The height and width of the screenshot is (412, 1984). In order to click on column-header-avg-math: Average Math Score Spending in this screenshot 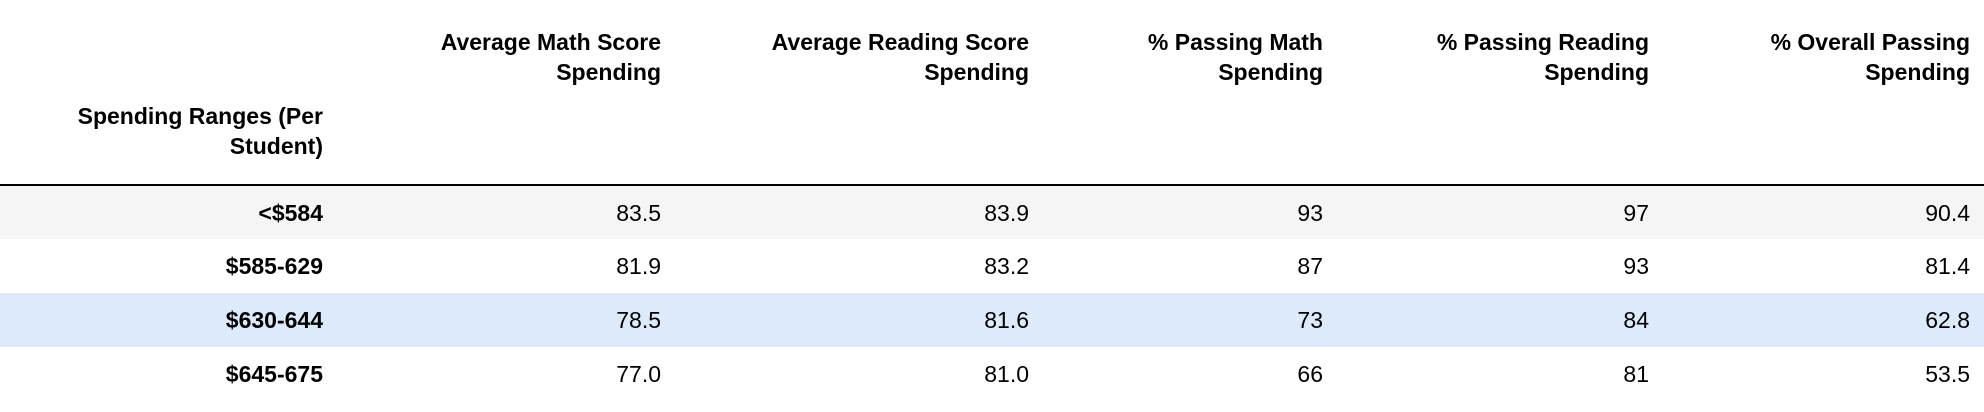, I will do `click(506, 50)`.